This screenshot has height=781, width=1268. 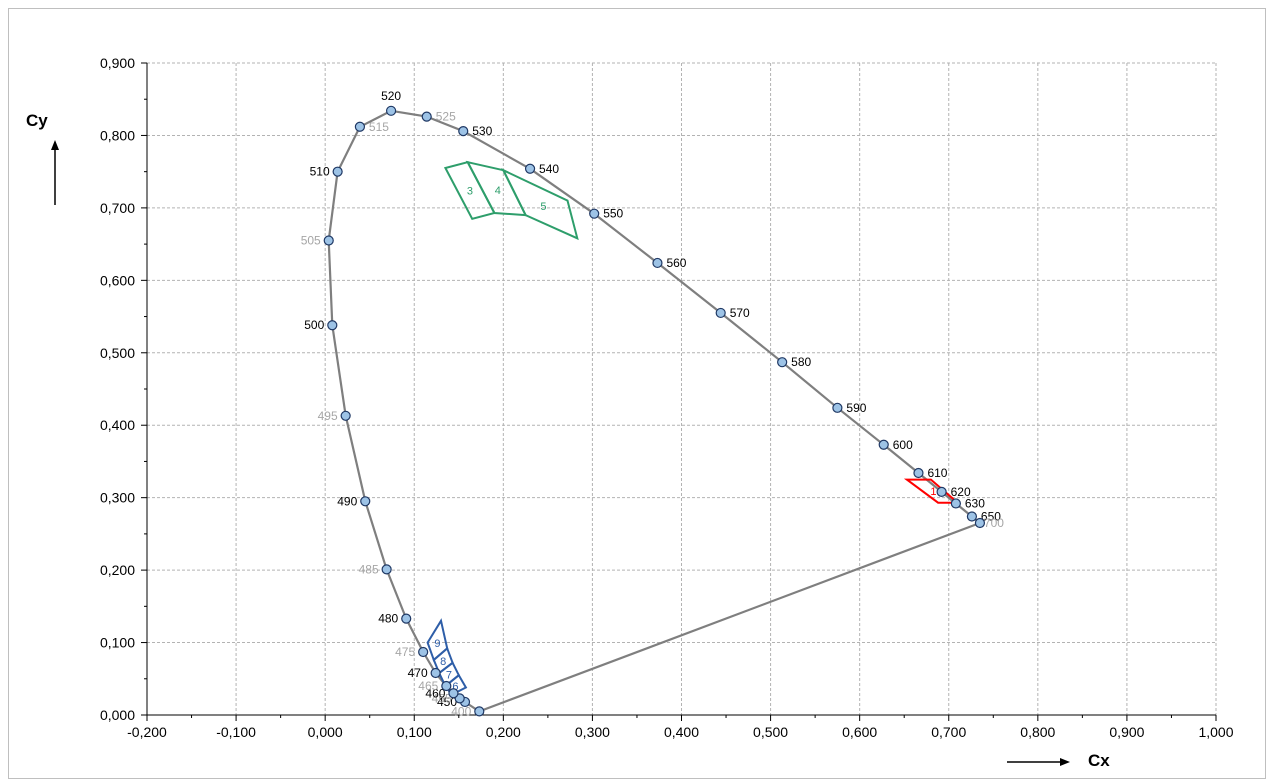 What do you see at coordinates (613, 214) in the screenshot?
I see `wavelength-label-550: 550` at bounding box center [613, 214].